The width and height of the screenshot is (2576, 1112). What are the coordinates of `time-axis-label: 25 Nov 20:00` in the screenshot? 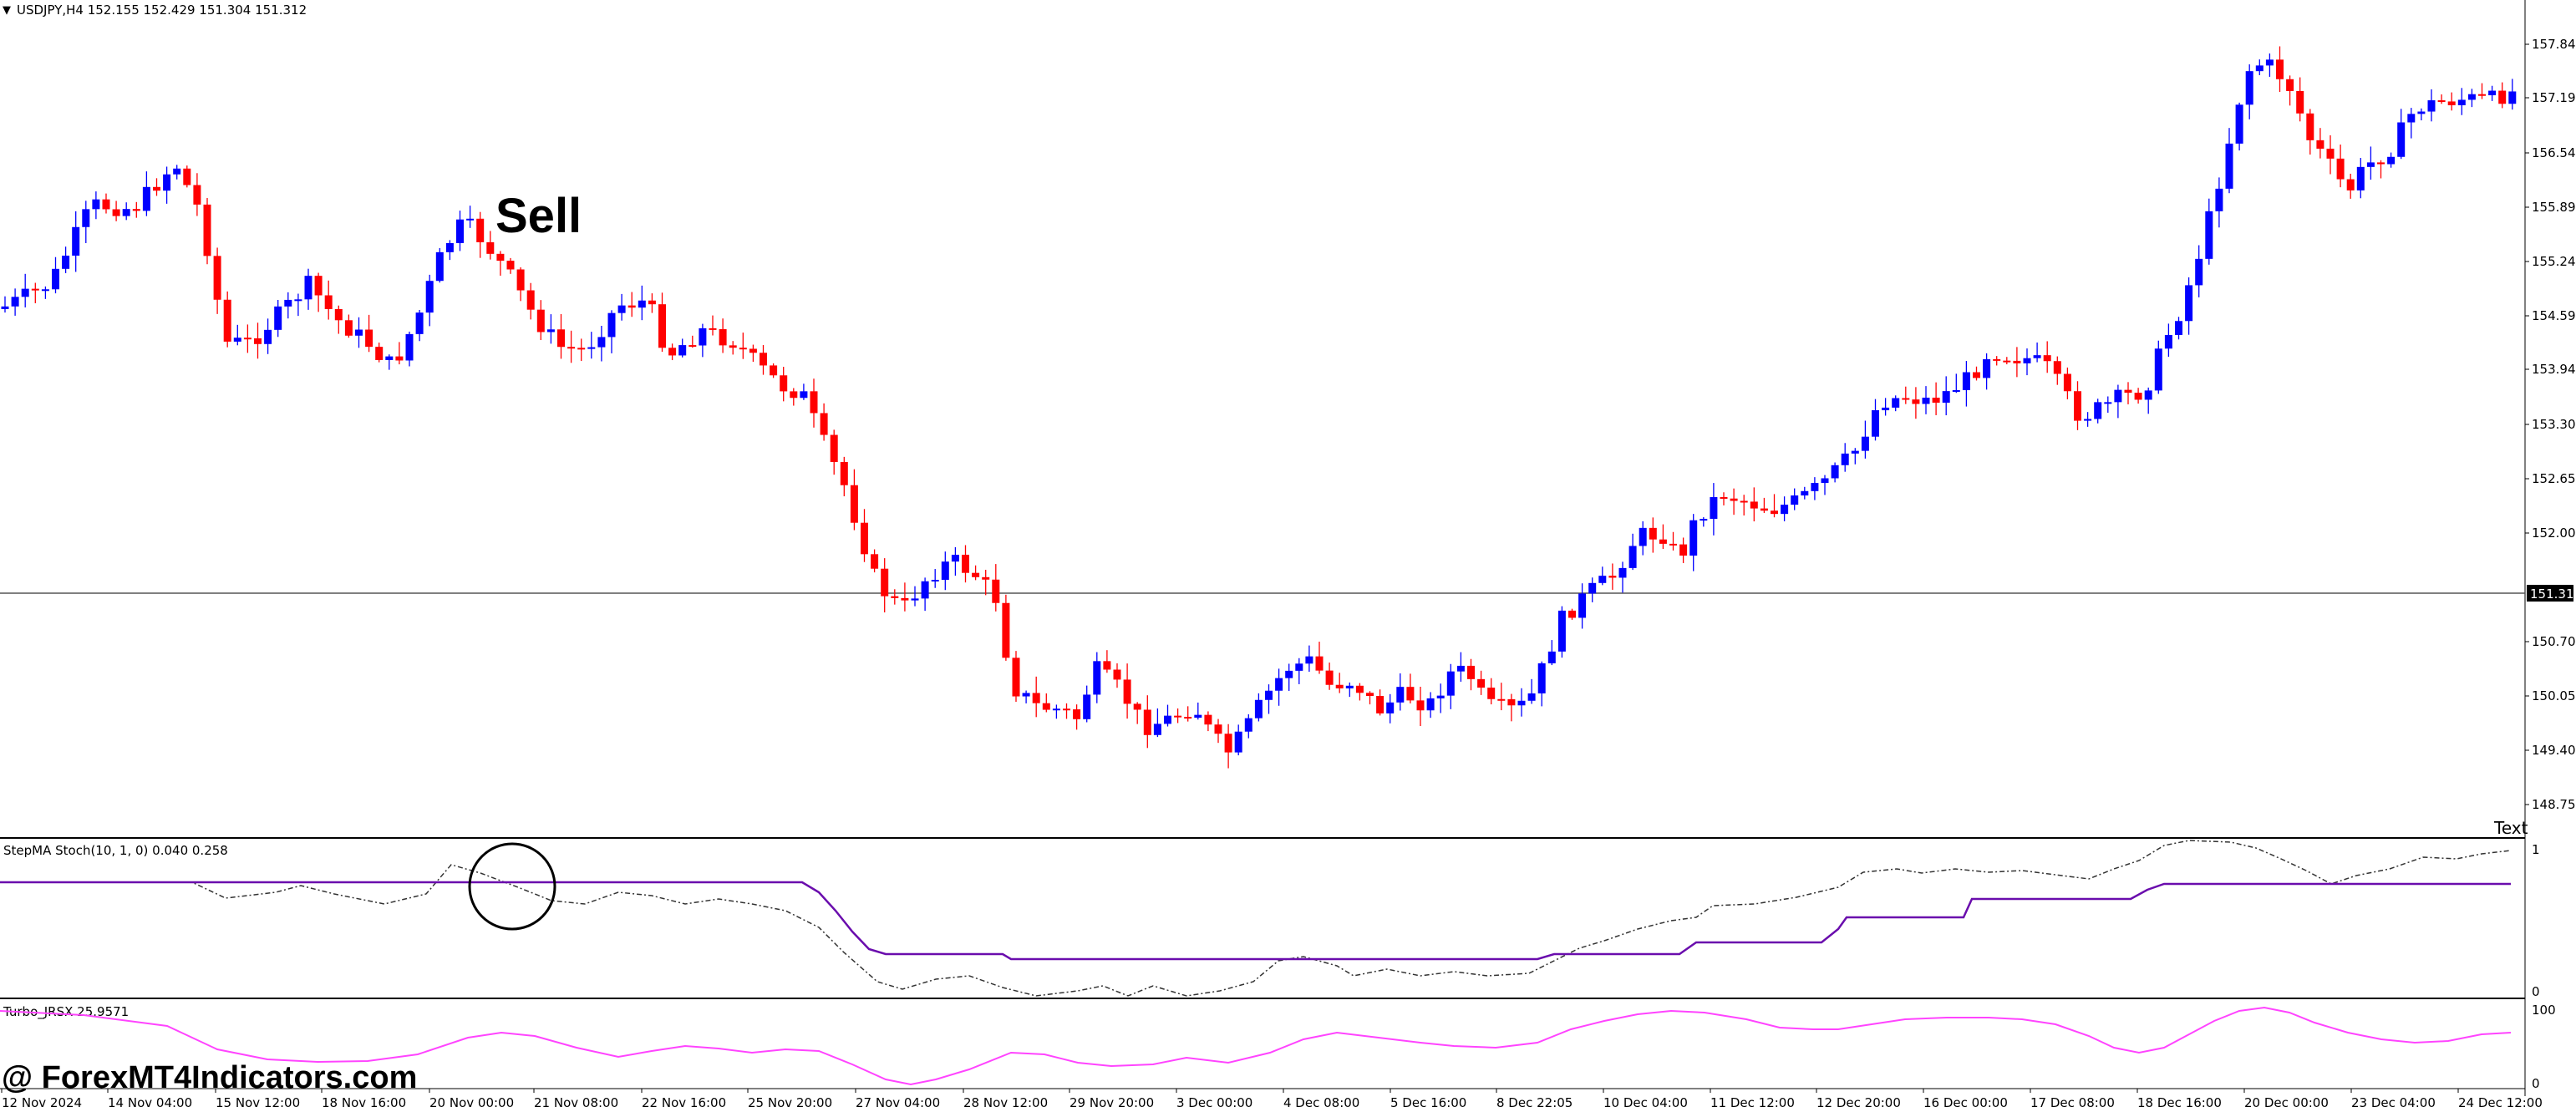 It's located at (790, 1102).